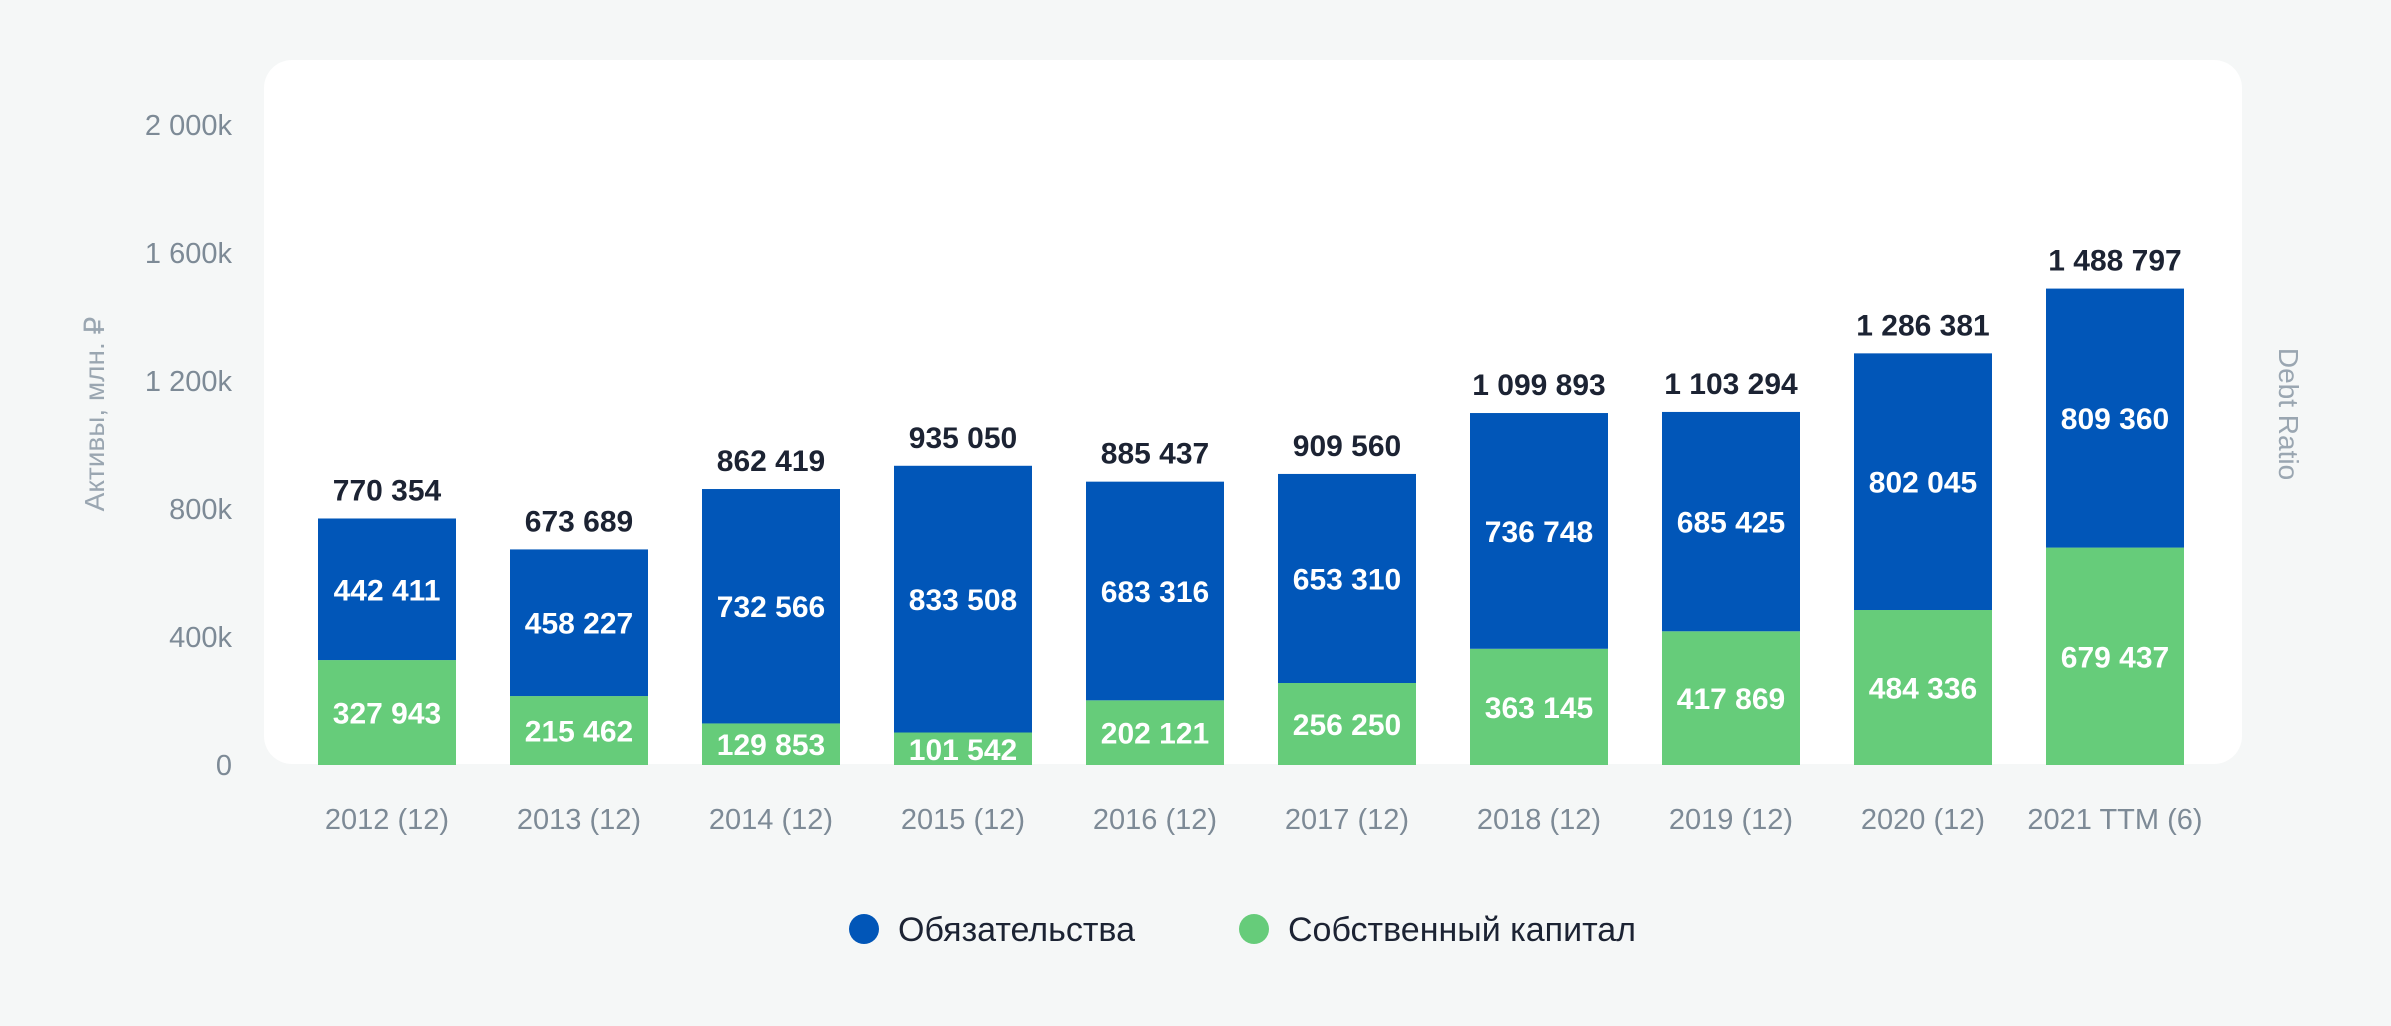 The width and height of the screenshot is (2391, 1026). Describe the element at coordinates (1922, 325) in the screenshot. I see `total-value-label: 1 286 381` at that location.